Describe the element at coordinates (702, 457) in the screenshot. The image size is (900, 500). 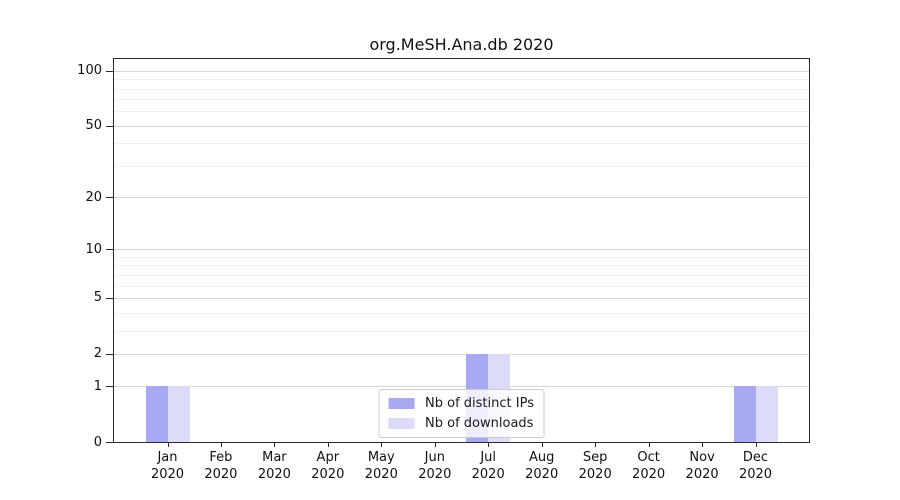
I see `x-tick-month: Nov` at that location.